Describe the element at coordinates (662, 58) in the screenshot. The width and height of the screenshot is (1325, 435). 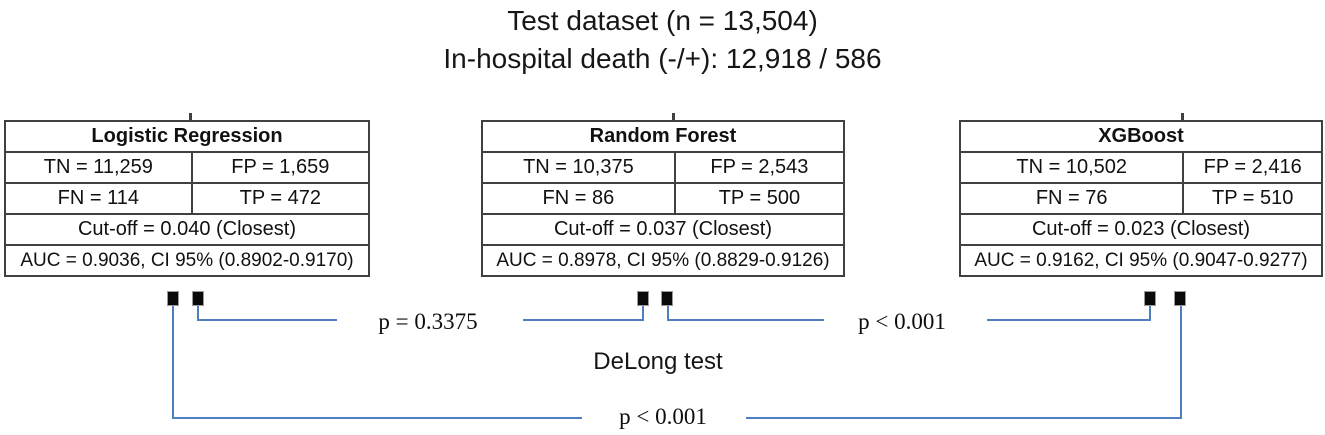
I see `title-line-2: In-hospital death (-/+): 12,918 / 586` at that location.